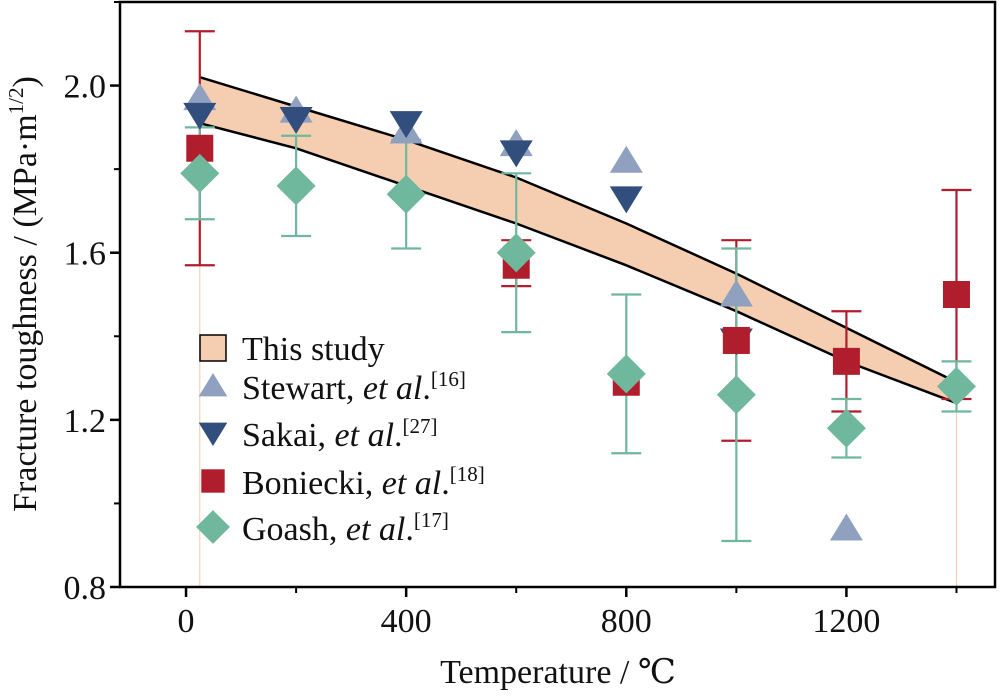 This screenshot has width=1000, height=697. Describe the element at coordinates (186, 621) in the screenshot. I see `x-tick-label: 0` at that location.